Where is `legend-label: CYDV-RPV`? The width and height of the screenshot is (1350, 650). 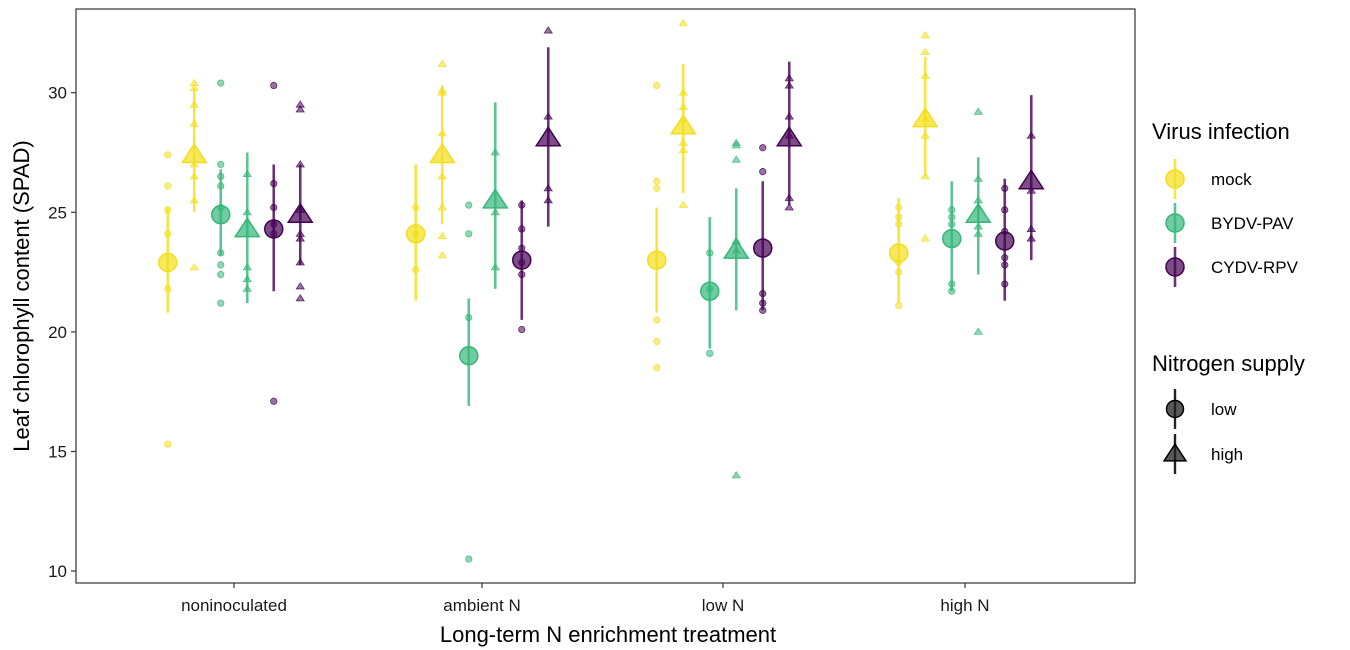
legend-label: CYDV-RPV is located at coordinates (1255, 267).